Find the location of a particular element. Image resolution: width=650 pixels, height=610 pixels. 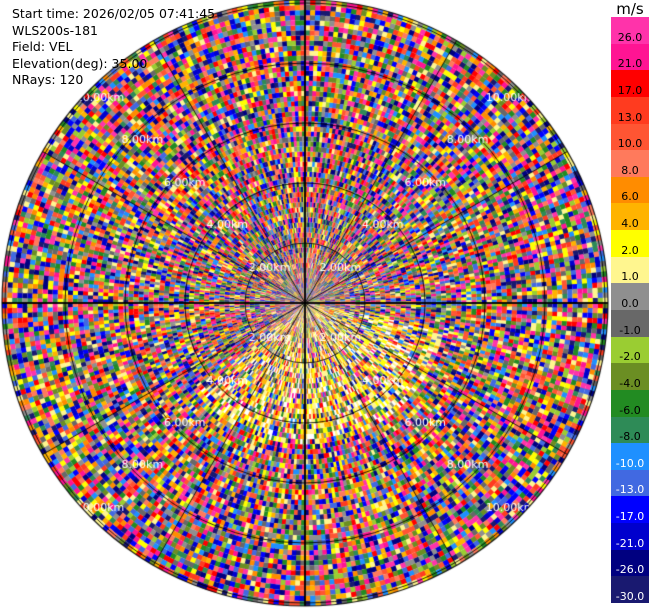

colorbar-tick-label: -4.0 is located at coordinates (630, 383).